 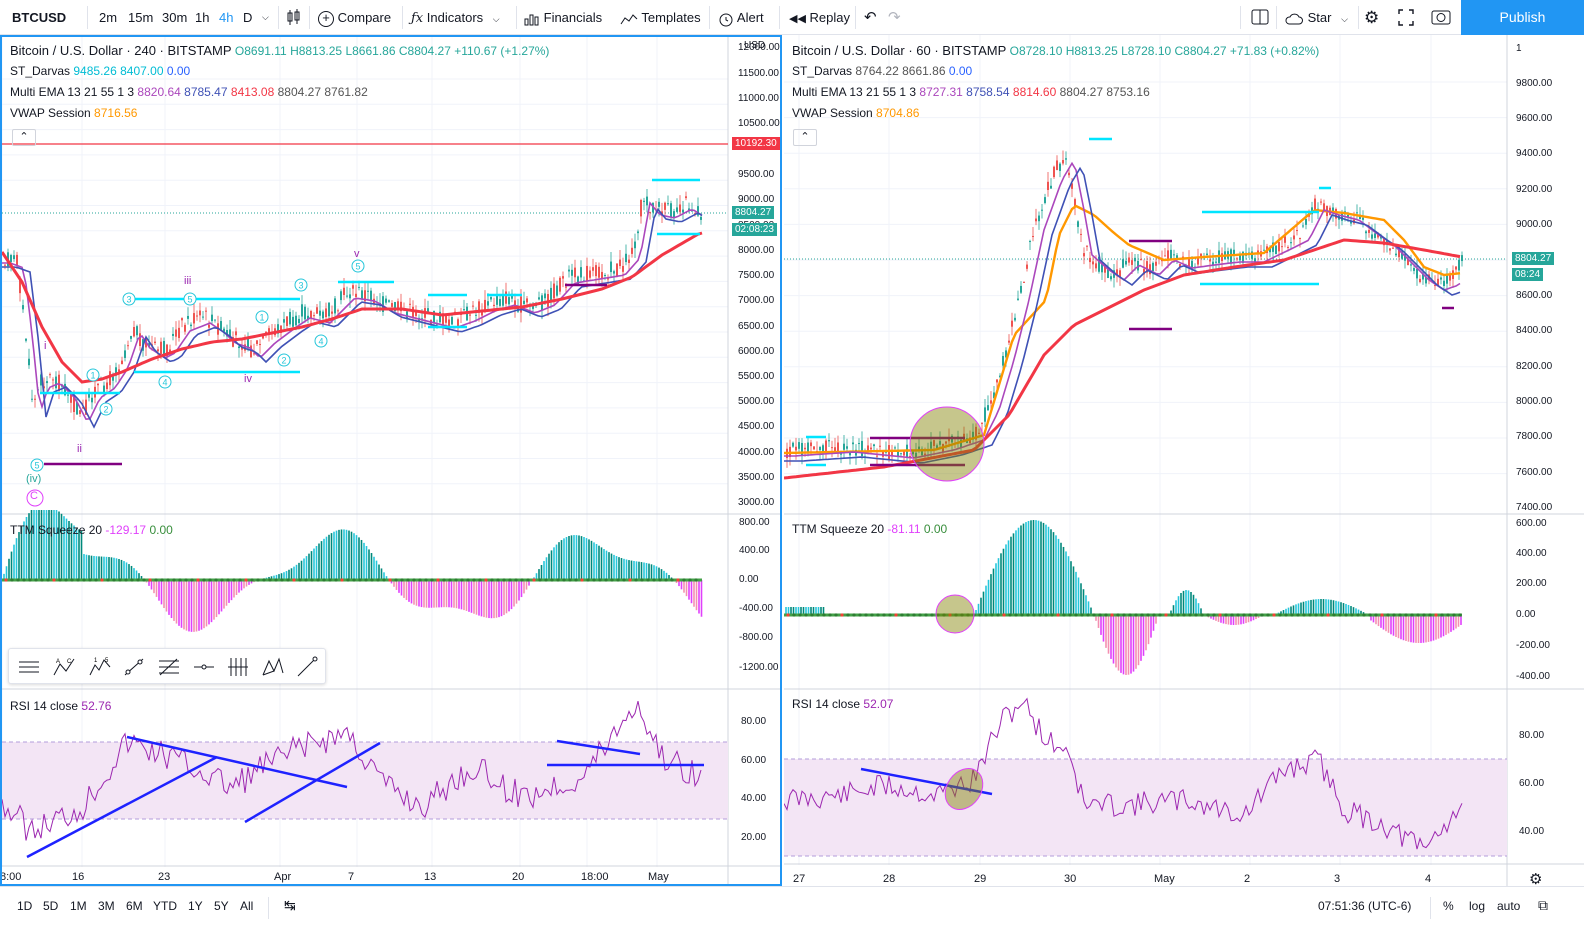 I want to click on compare-button: + Compare, so click(x=354, y=17).